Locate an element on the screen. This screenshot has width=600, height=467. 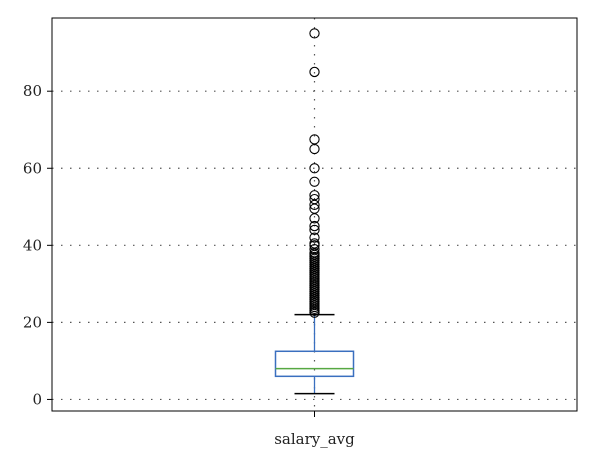
box-plot-series is located at coordinates (314, 354).